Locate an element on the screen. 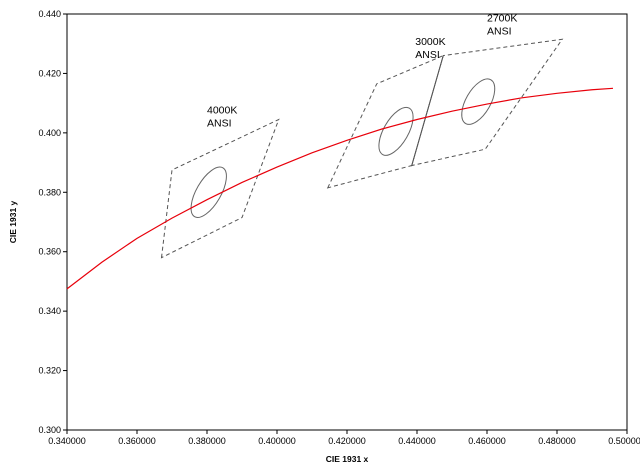 This screenshot has width=640, height=467. y-tick-label: 0.320 is located at coordinates (49, 371).